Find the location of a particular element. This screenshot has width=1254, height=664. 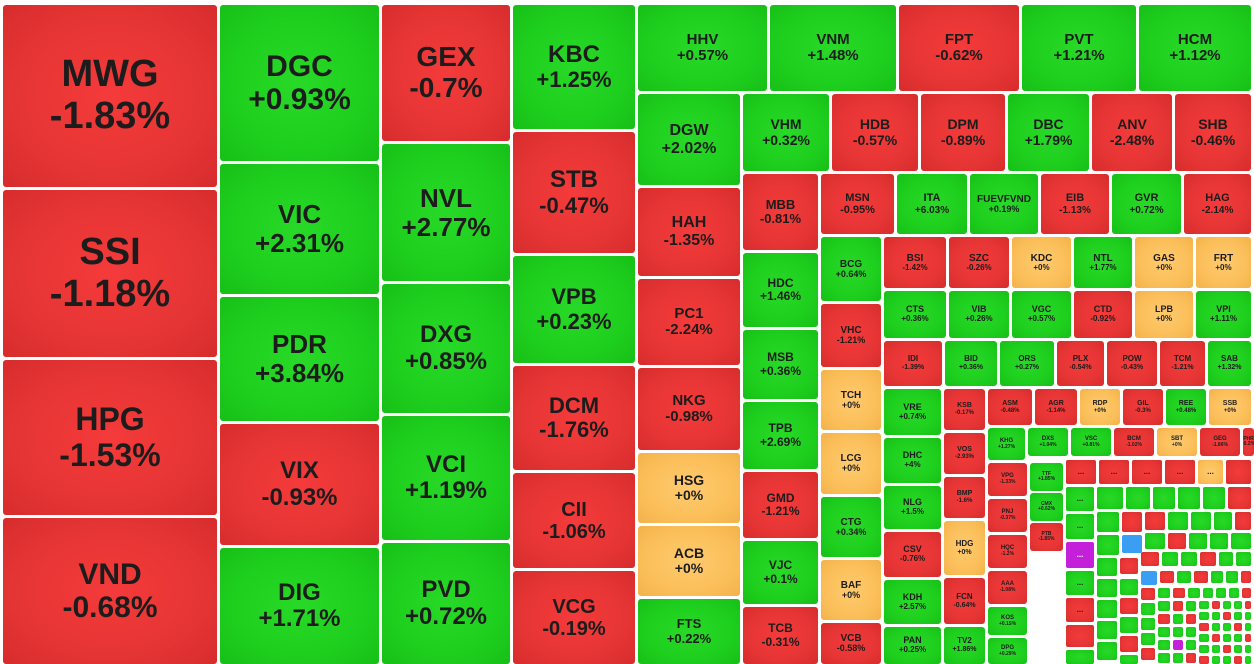

stock-tile-hag: HAG -2.14% is located at coordinates (1217, 204).